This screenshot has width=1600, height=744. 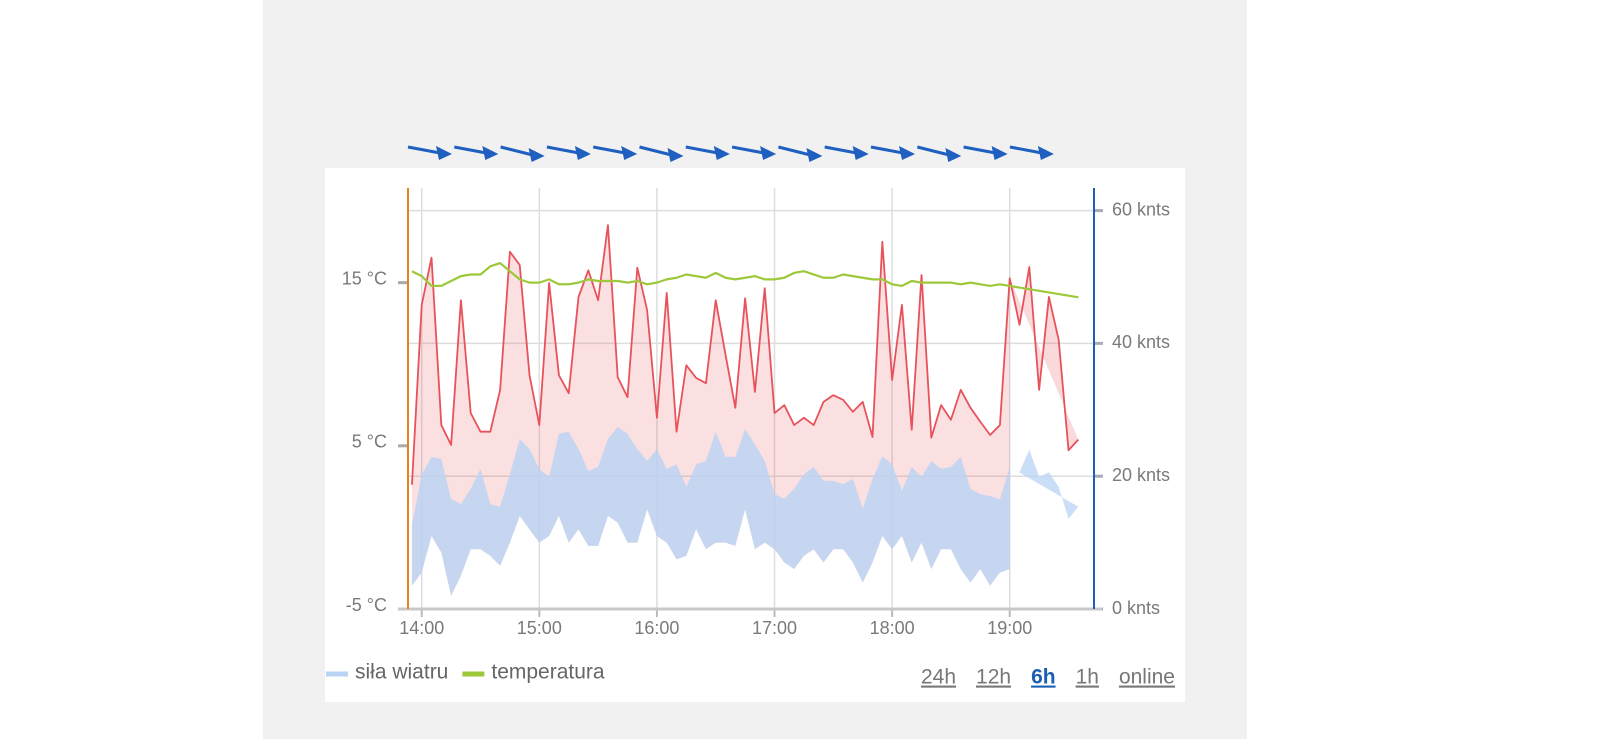 I want to click on gust-line, so click(x=745, y=354).